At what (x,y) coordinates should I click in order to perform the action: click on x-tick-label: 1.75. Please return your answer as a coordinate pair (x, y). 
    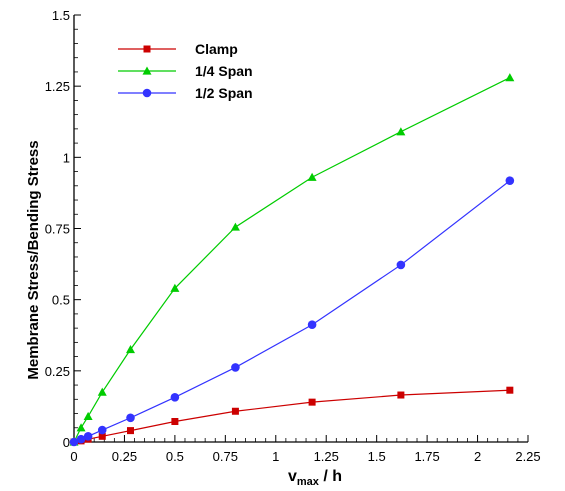
    Looking at the image, I should click on (426, 456).